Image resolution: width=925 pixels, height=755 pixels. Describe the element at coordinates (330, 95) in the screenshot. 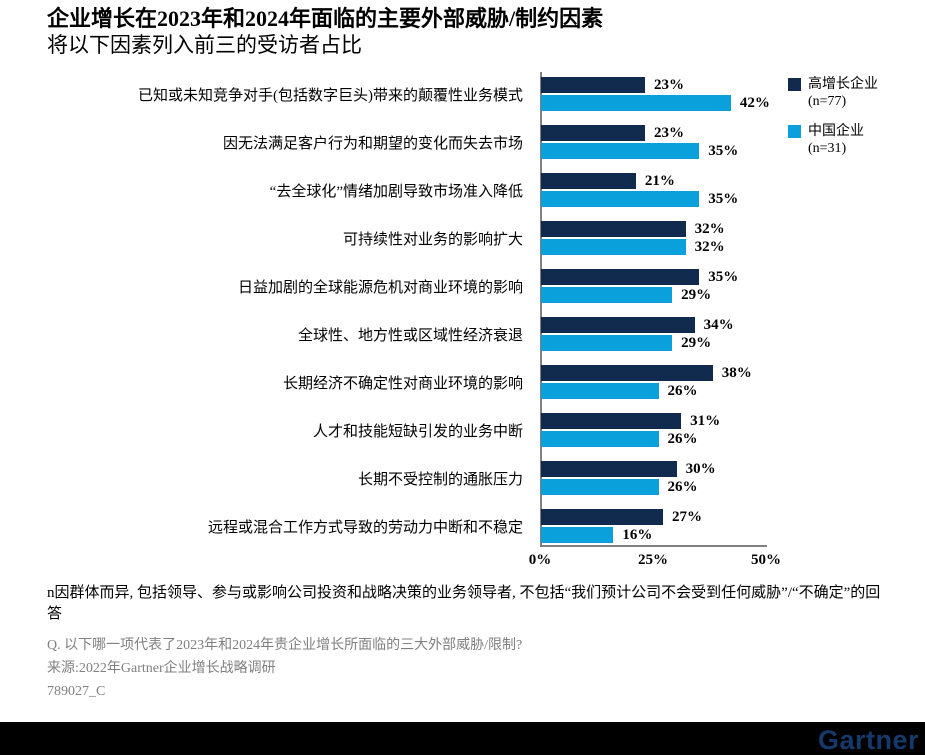

I see `category-label: 已知或未知竞争对手(包括数字巨头)带来的颠覆性业务模式` at that location.